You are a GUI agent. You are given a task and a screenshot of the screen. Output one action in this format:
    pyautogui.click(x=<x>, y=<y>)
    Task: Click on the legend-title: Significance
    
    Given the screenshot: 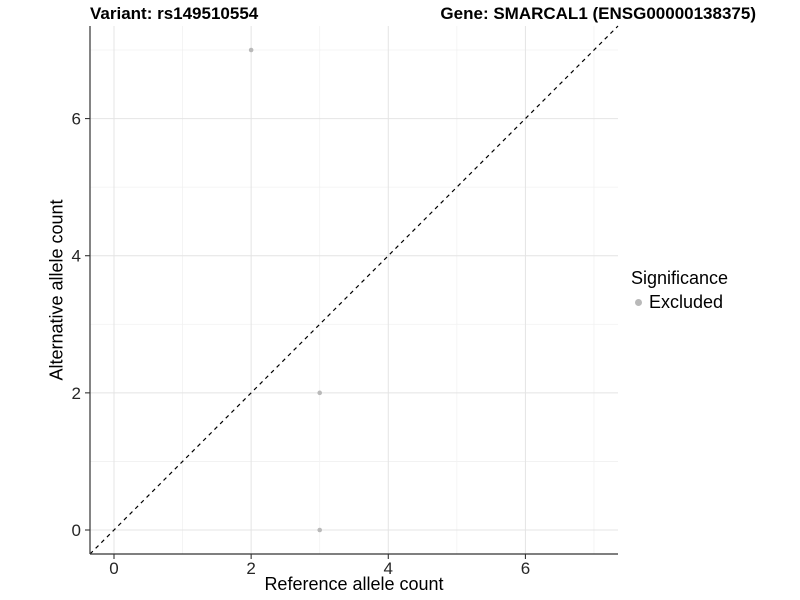 What is the action you would take?
    pyautogui.click(x=680, y=278)
    